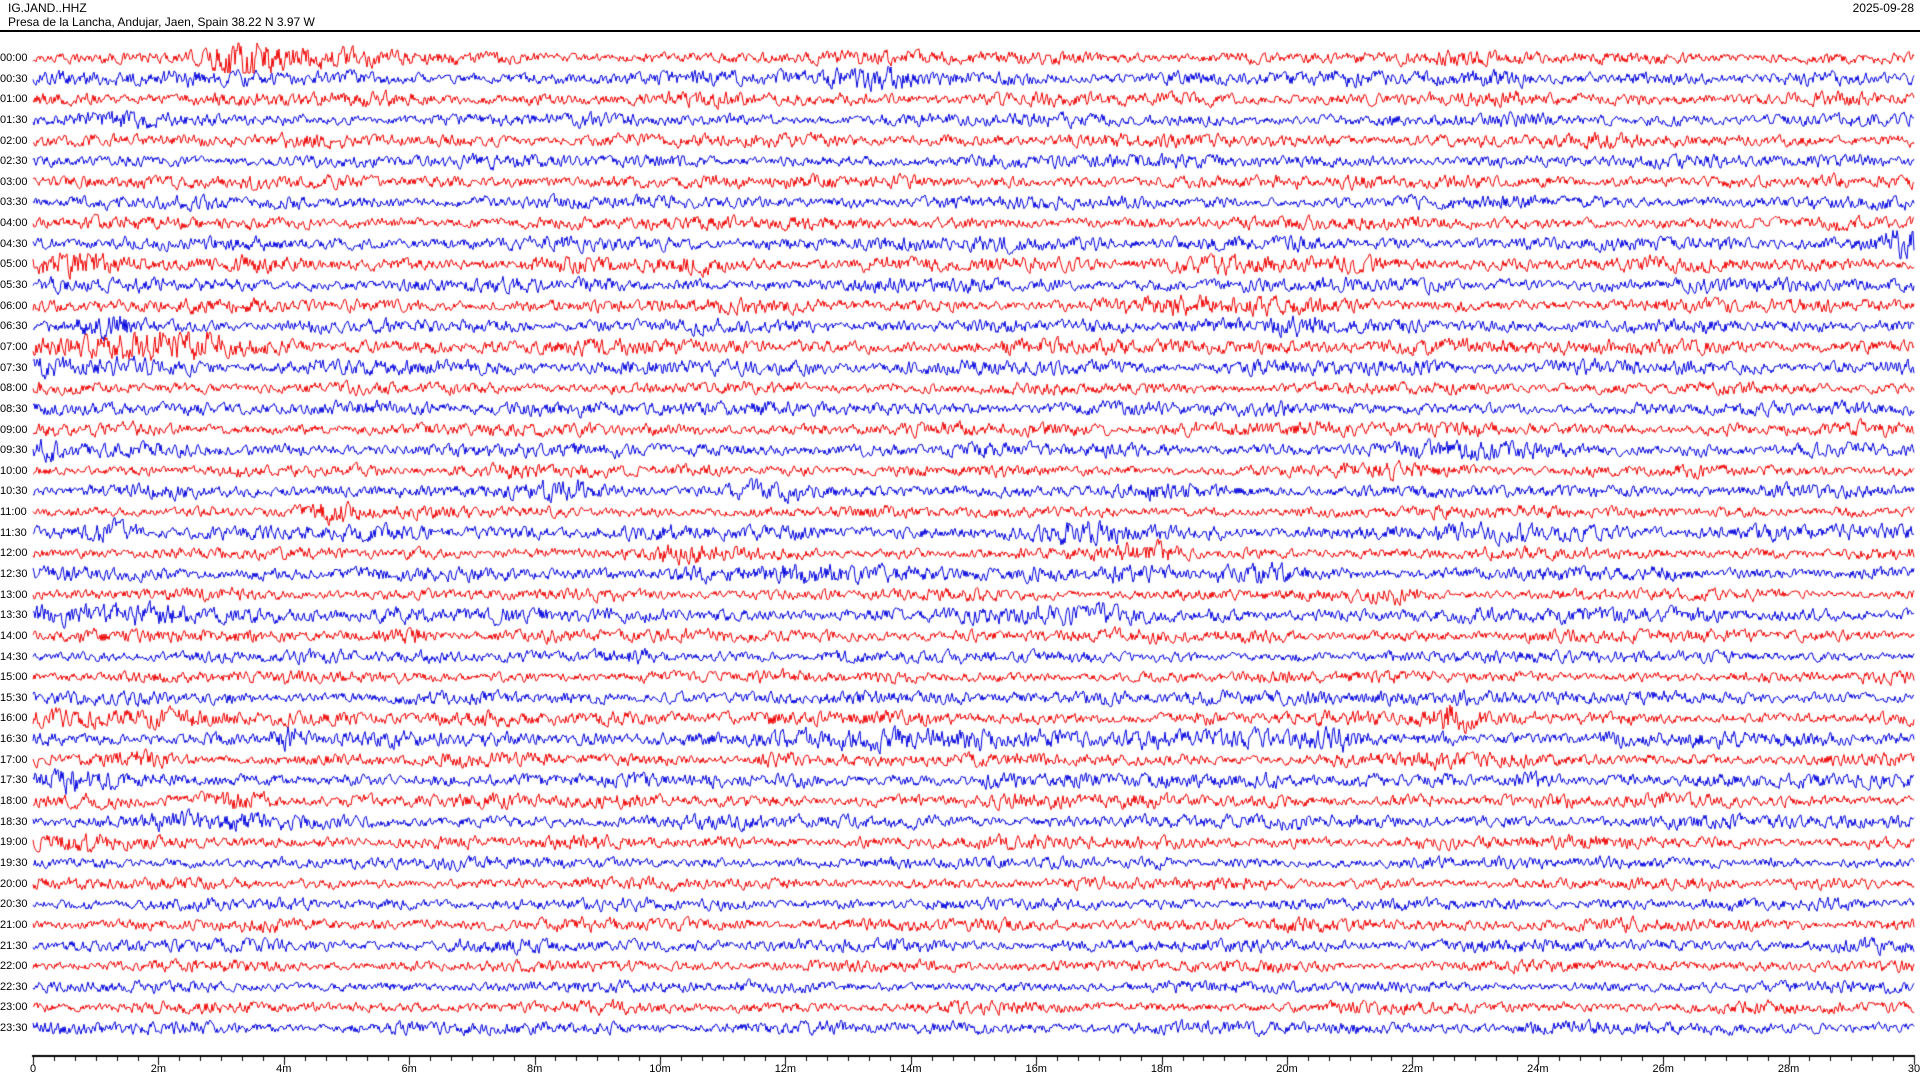 This screenshot has width=1920, height=1080. Describe the element at coordinates (14, 99) in the screenshot. I see `row-time-label: 01:00` at that location.